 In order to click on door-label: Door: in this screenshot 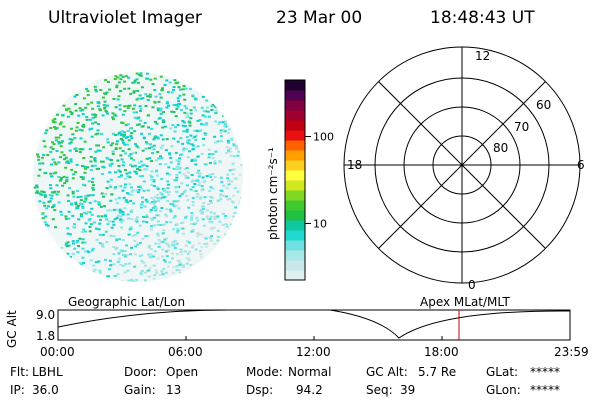, I will do `click(140, 372)`.